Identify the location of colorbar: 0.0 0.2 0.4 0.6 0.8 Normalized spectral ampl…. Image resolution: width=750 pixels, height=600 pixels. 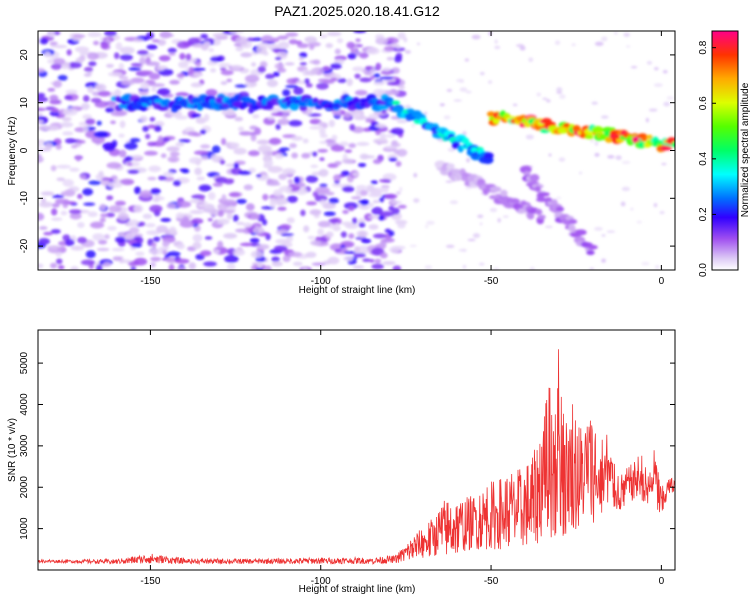
(724, 153).